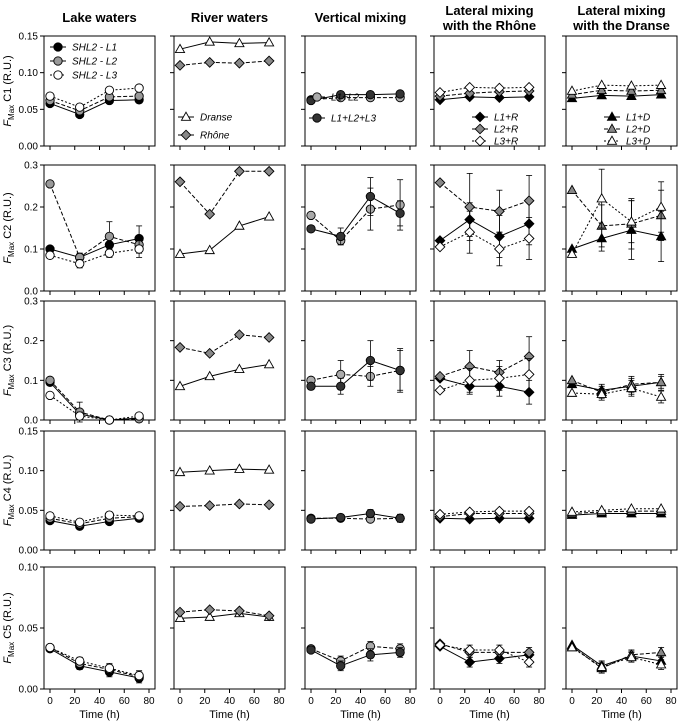 The image size is (685, 724). I want to click on y-tick-label: 0.1, so click(31, 250).